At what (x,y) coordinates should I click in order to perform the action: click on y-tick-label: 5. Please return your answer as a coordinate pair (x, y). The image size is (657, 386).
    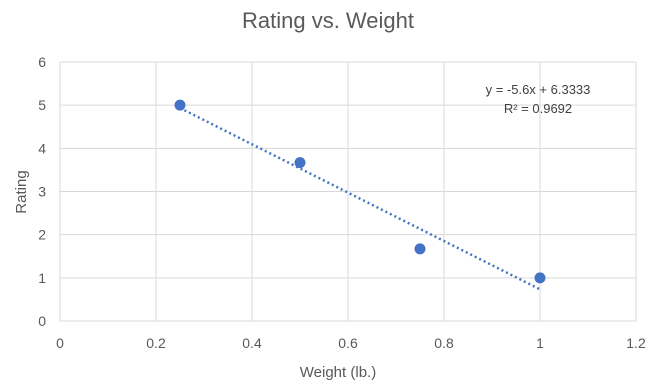
    Looking at the image, I should click on (42, 105).